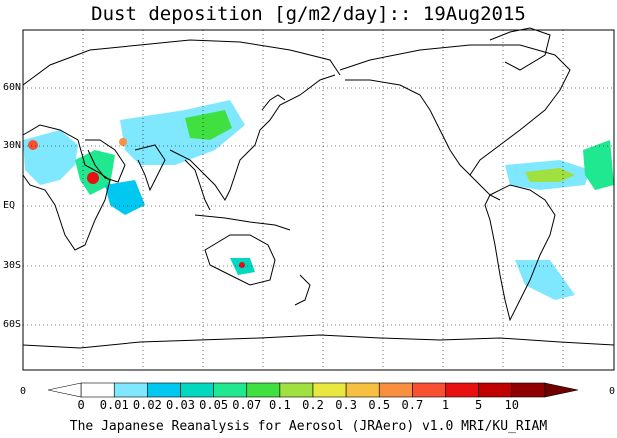 Image resolution: width=617 pixels, height=438 pixels. What do you see at coordinates (105, 161) in the screenshot?
I see `coastline-arabia` at bounding box center [105, 161].